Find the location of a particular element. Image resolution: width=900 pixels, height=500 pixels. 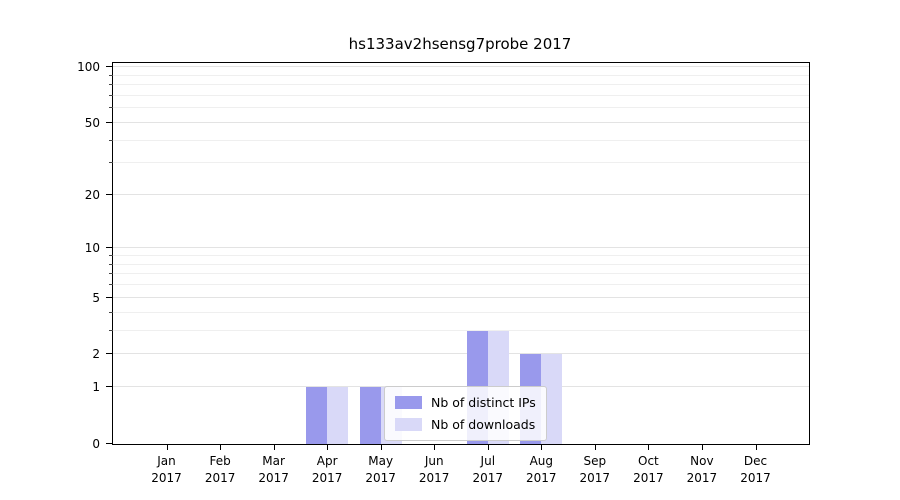

x-tick-month: Feb is located at coordinates (220, 461).